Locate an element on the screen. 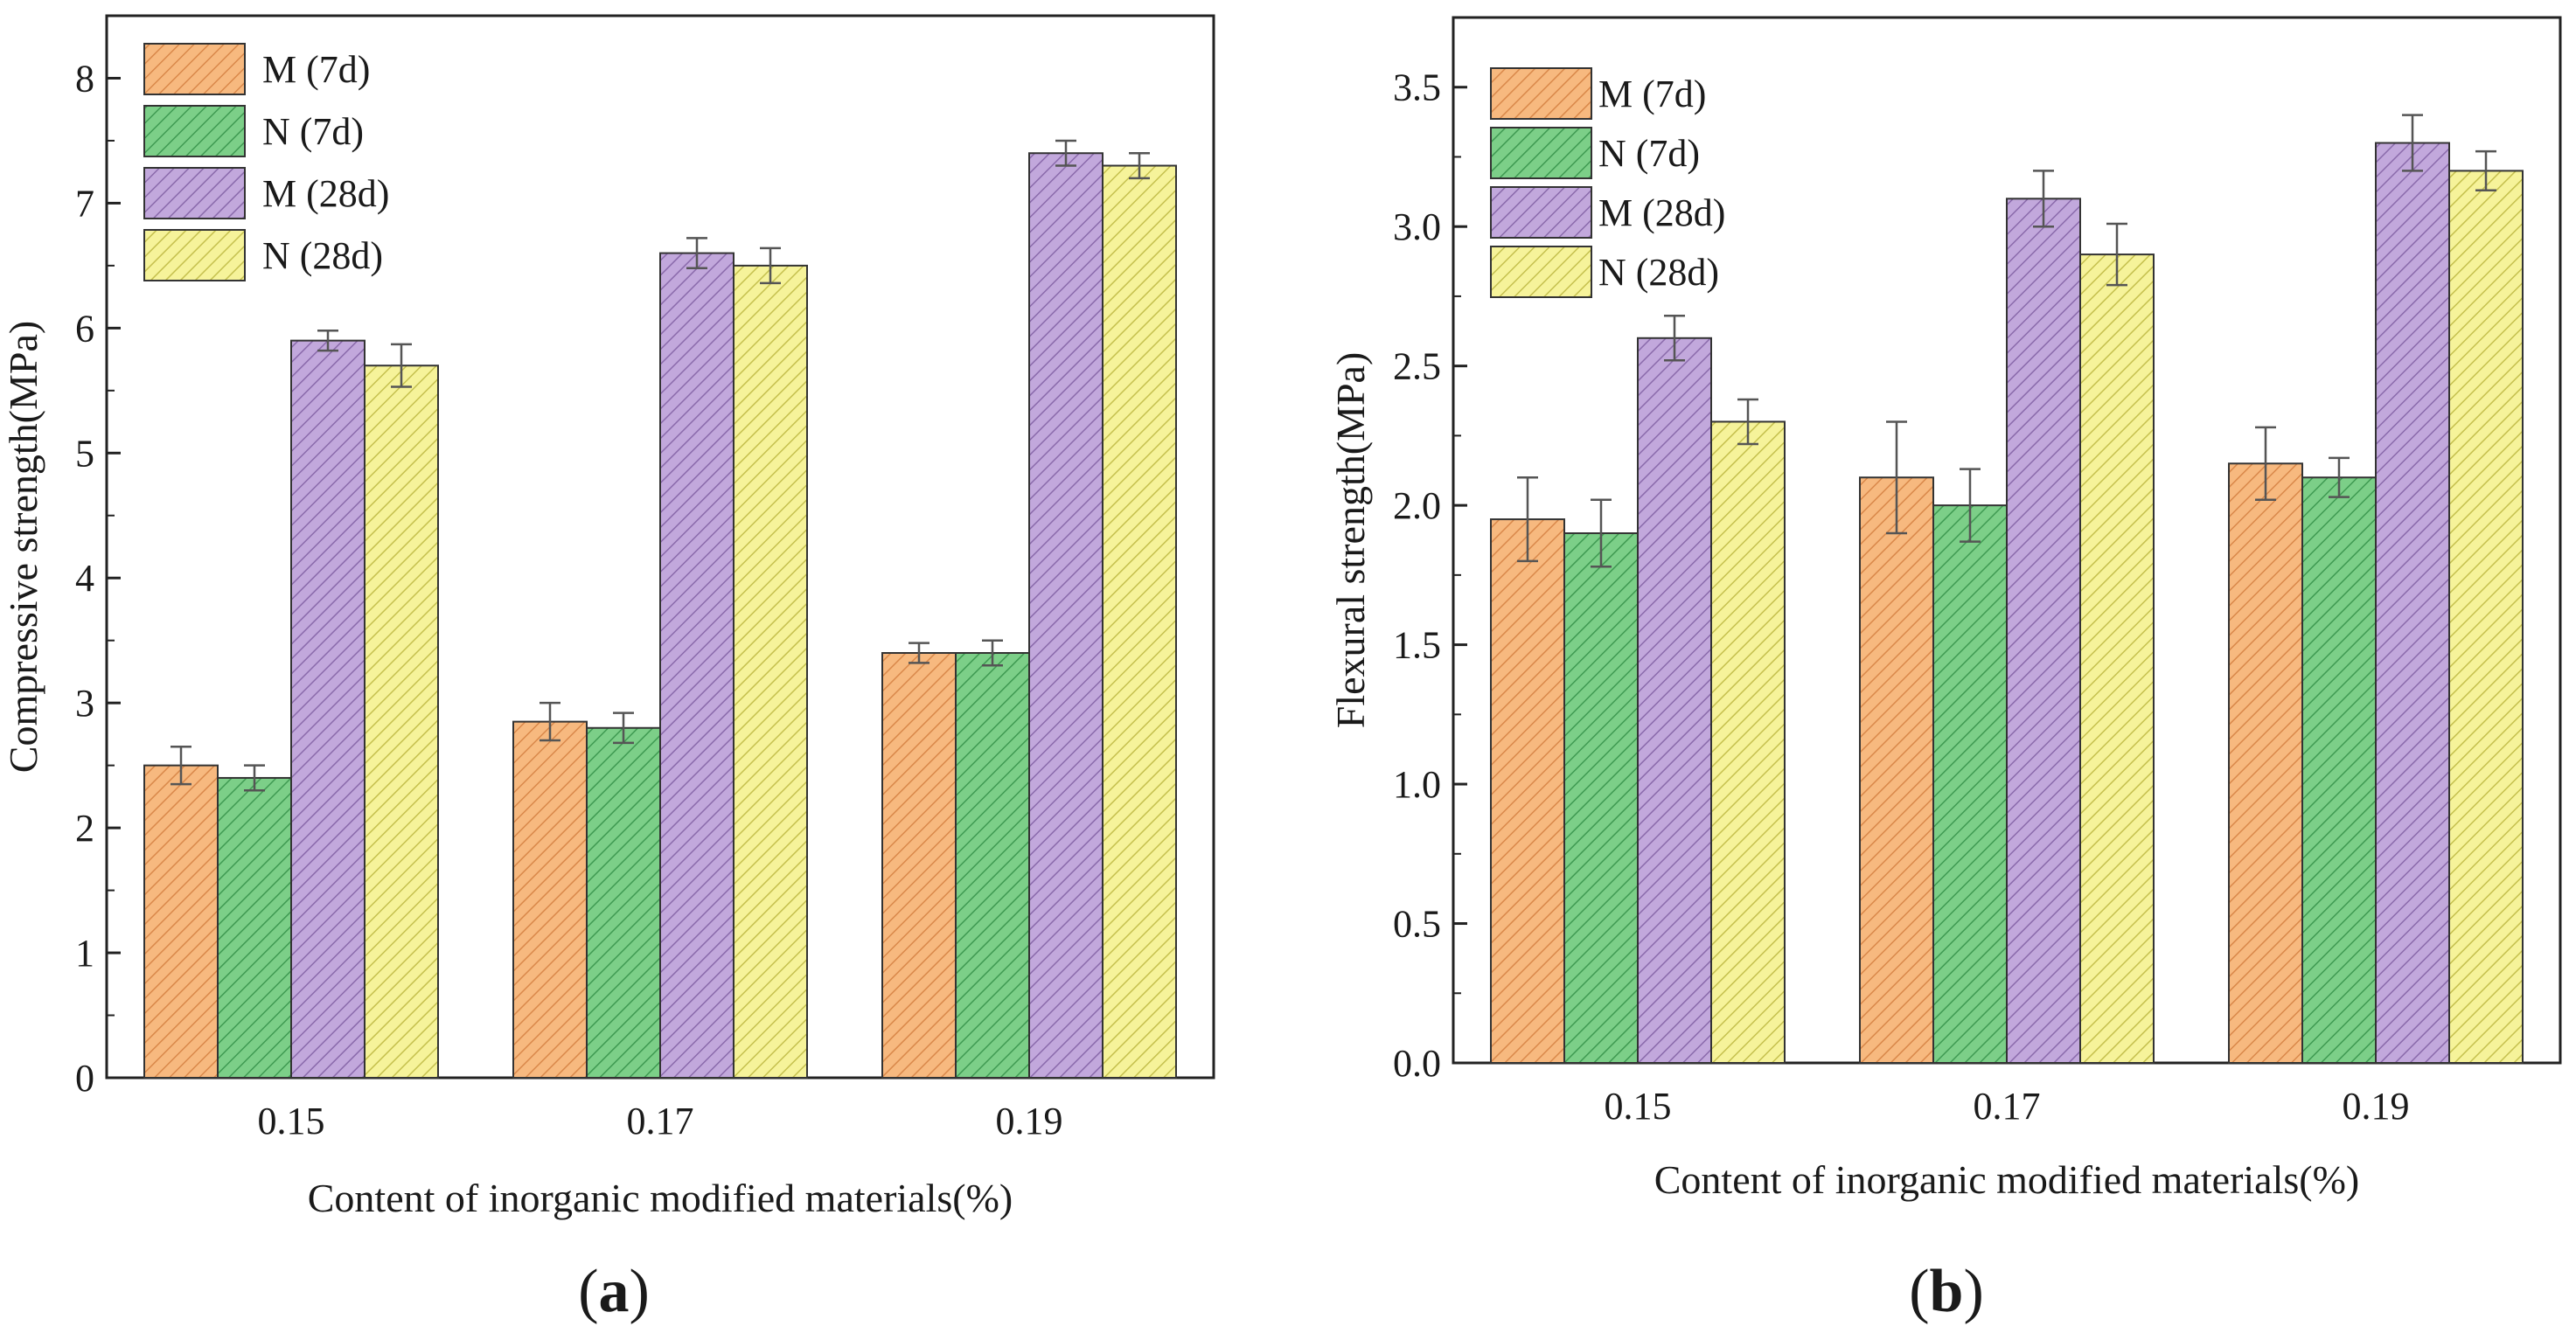  y-tick-label: 2.0 is located at coordinates (1417, 505).